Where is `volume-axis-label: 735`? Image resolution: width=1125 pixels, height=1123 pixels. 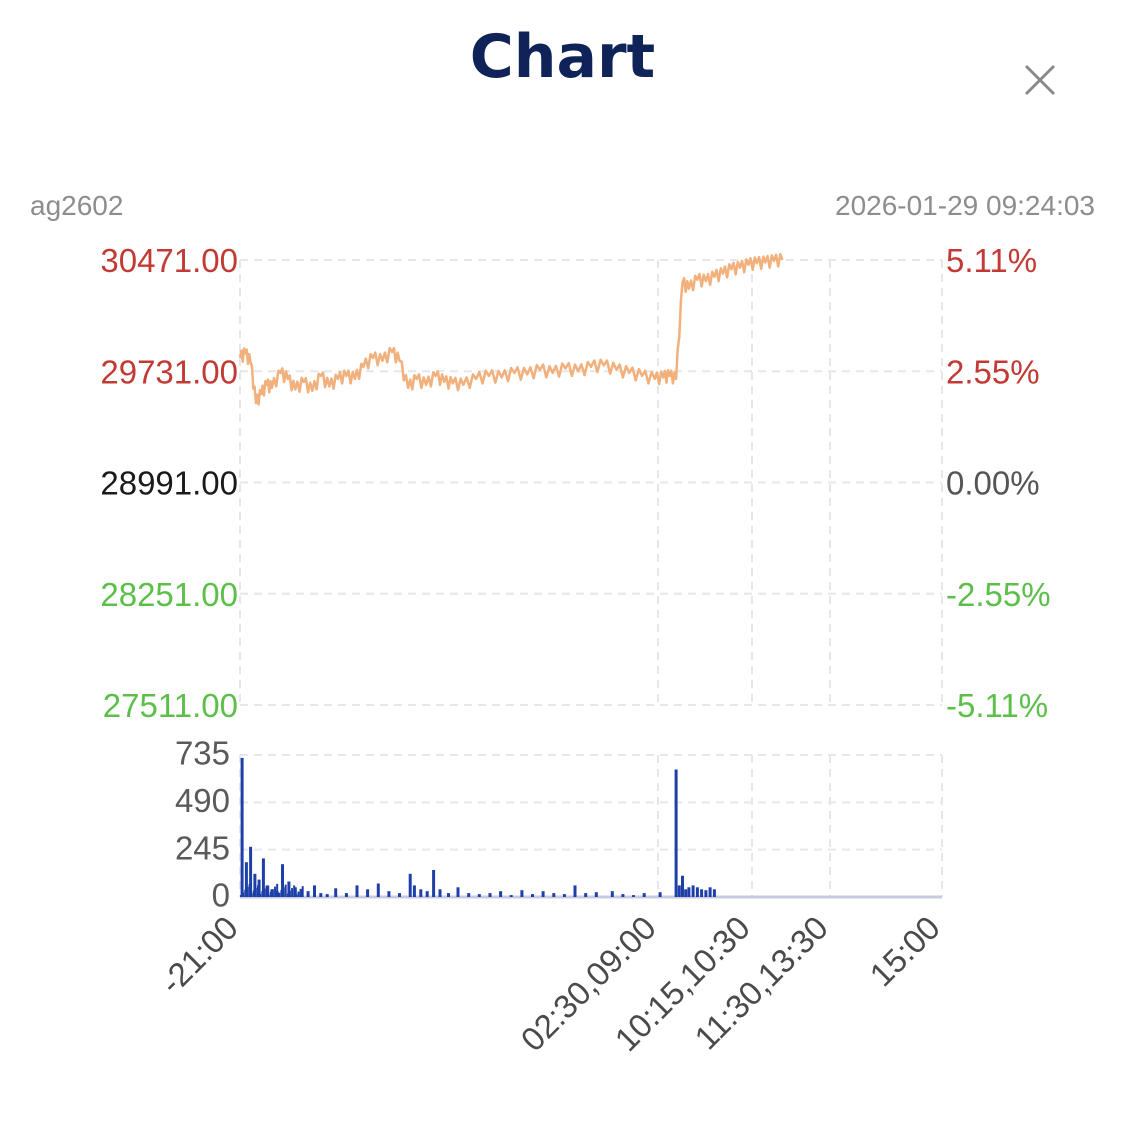 volume-axis-label: 735 is located at coordinates (202, 753).